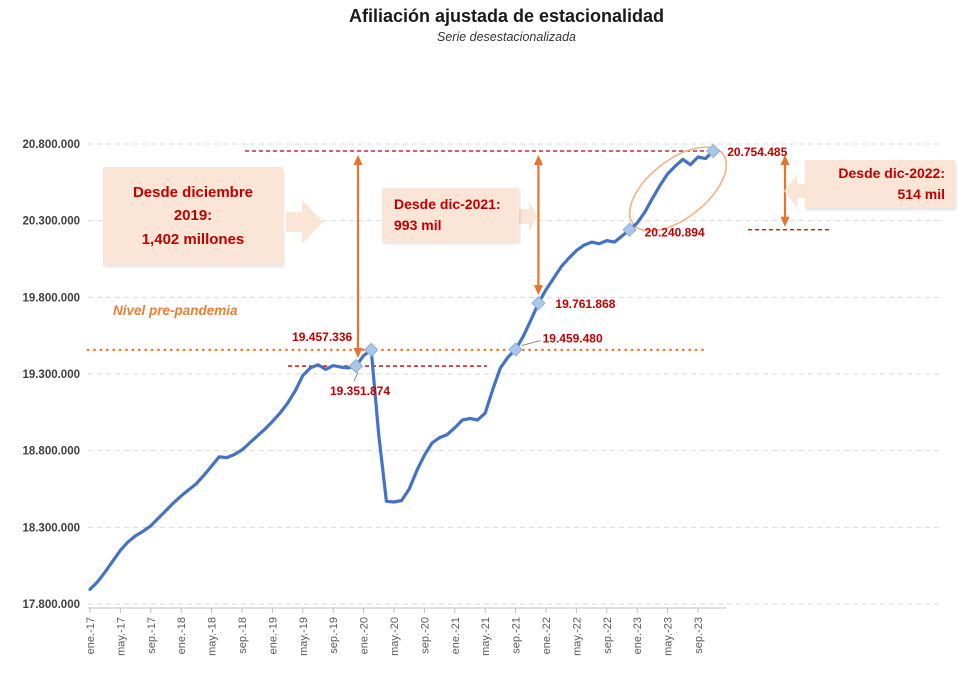 Image resolution: width=958 pixels, height=689 pixels. I want to click on x-tick-label: ene.-22, so click(547, 635).